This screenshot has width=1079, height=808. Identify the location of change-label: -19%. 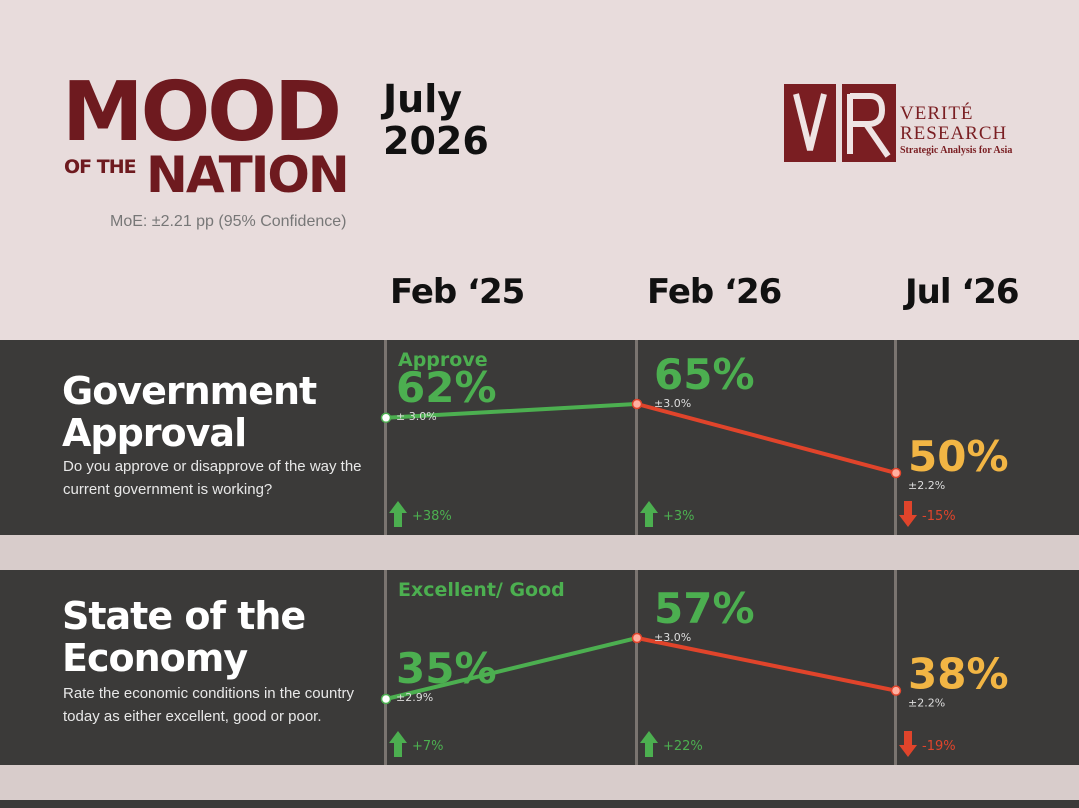
(939, 746).